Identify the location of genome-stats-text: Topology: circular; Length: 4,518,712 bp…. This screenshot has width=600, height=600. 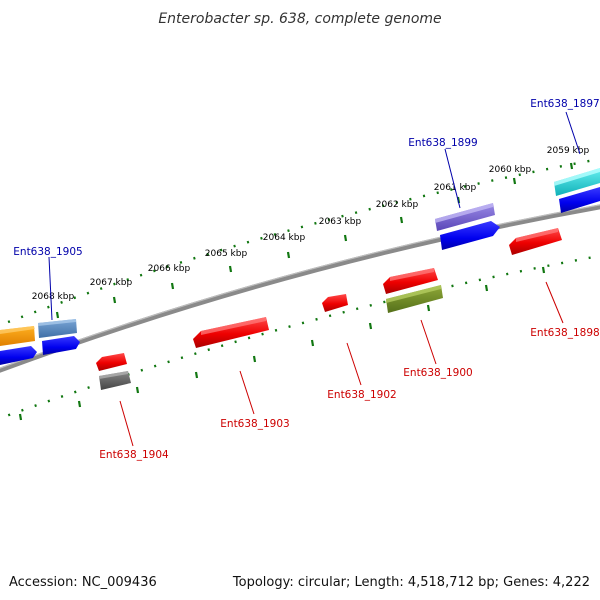
(411, 582).